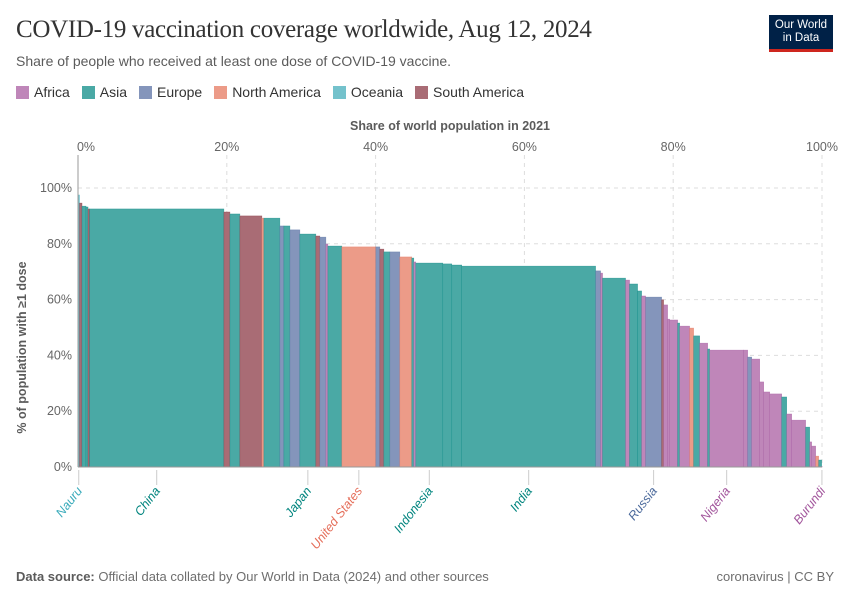 This screenshot has width=850, height=600. What do you see at coordinates (450, 126) in the screenshot?
I see `x-axis-title: Share of world population in 2021` at bounding box center [450, 126].